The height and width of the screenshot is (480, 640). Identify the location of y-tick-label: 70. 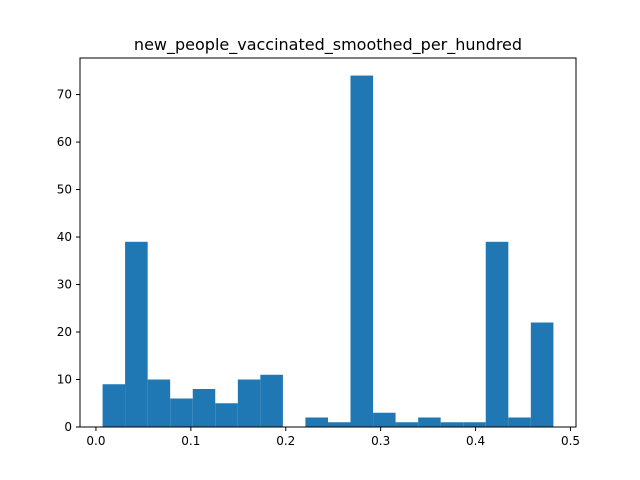
(64, 95).